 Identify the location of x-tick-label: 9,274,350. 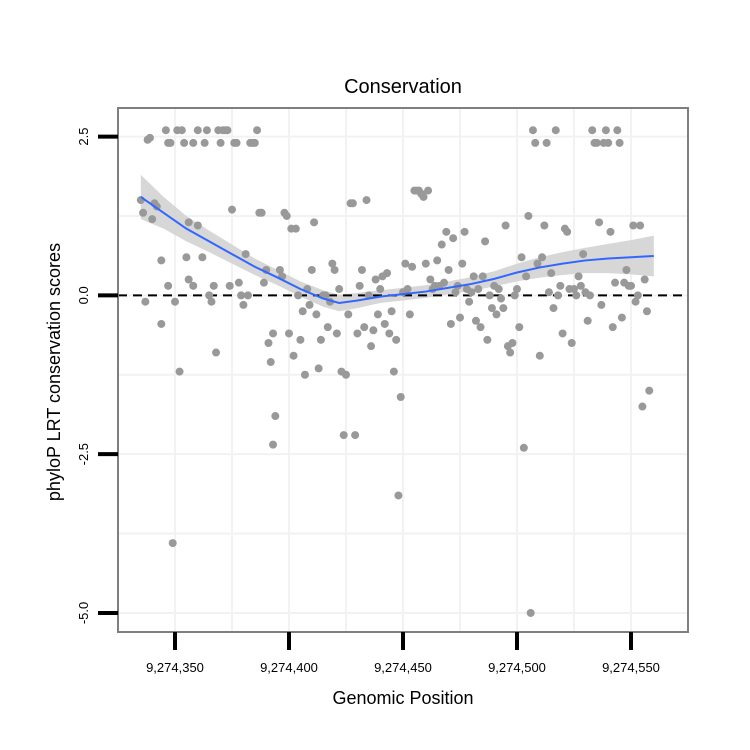
(175, 667).